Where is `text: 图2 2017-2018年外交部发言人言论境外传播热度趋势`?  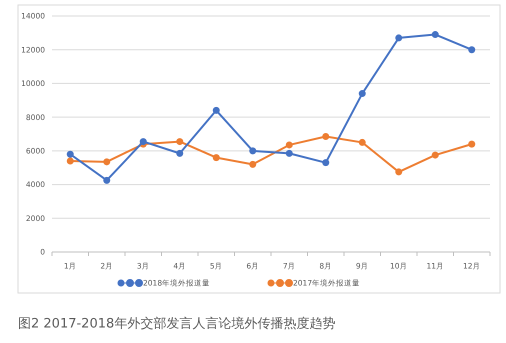
text: 图2 2017-2018年外交部发言人言论境外传播热度趋势 is located at coordinates (177, 324).